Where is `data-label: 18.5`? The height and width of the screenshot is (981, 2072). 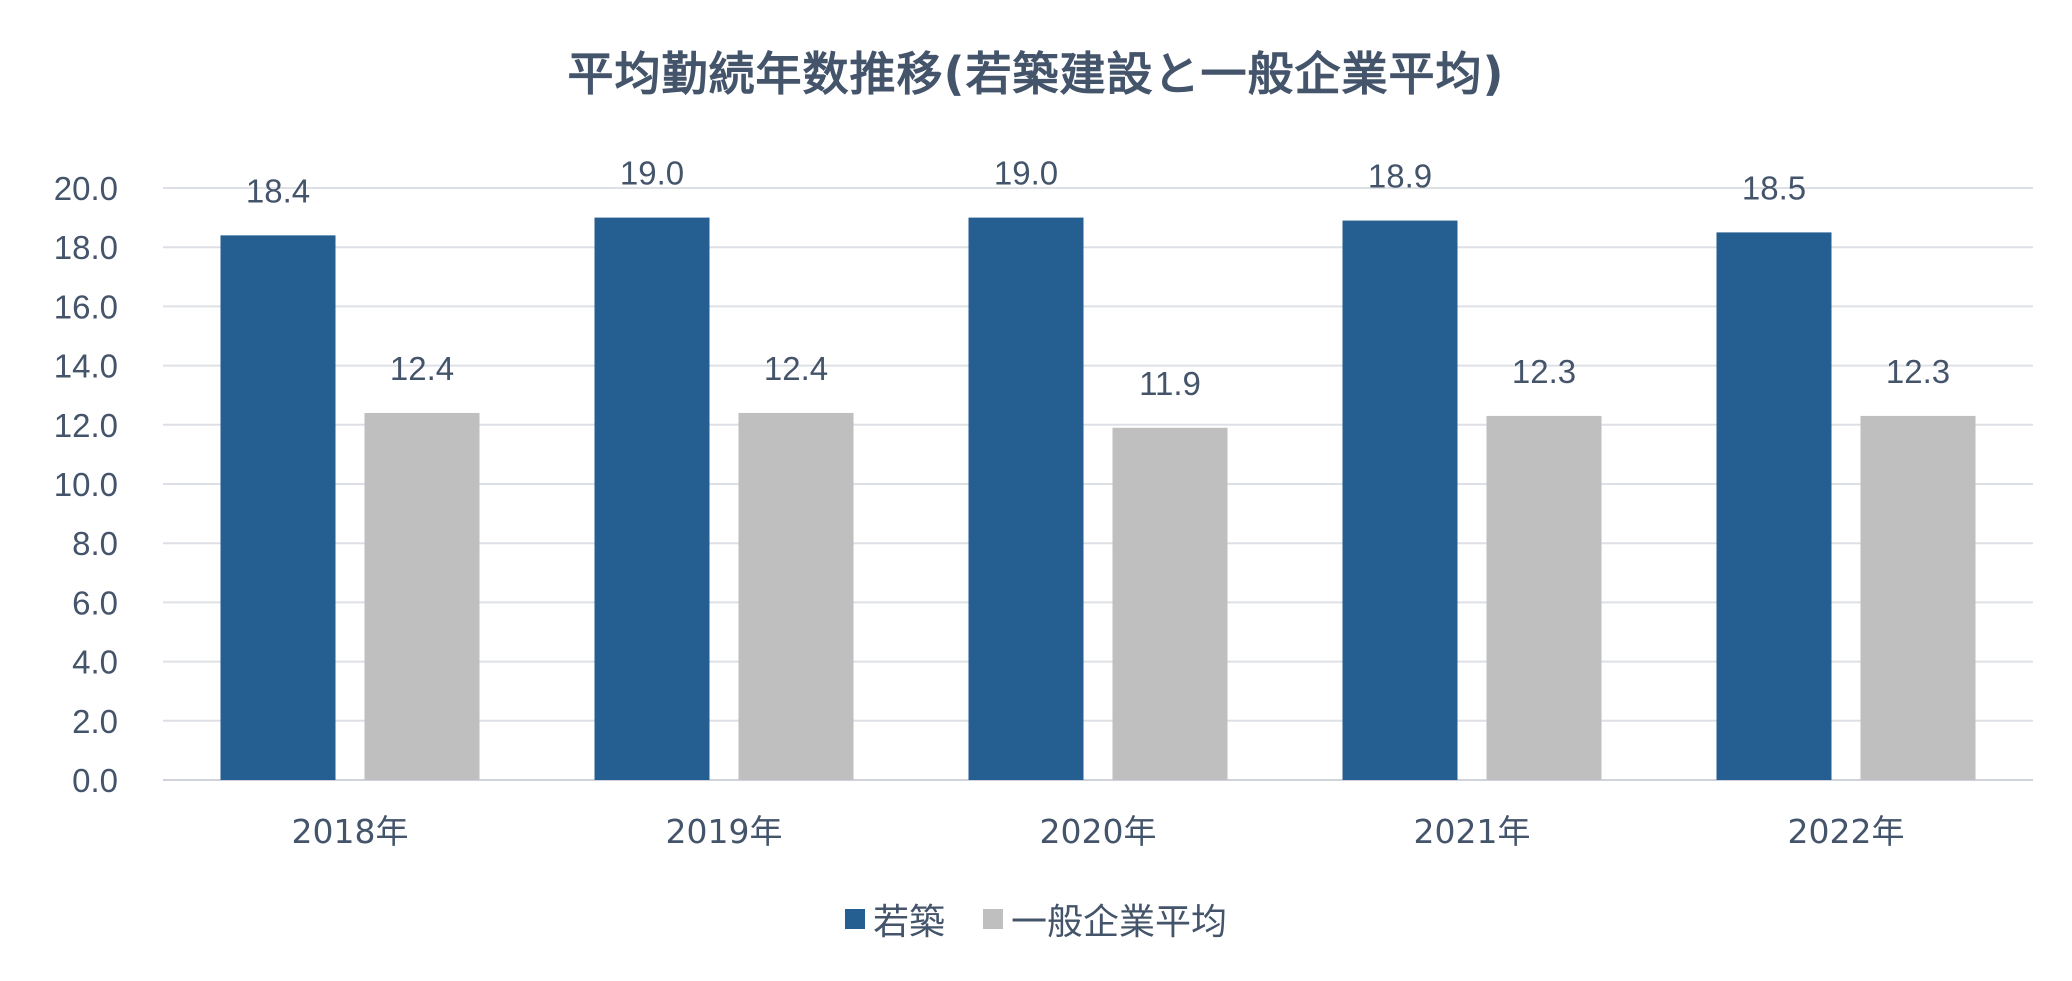 data-label: 18.5 is located at coordinates (1774, 187).